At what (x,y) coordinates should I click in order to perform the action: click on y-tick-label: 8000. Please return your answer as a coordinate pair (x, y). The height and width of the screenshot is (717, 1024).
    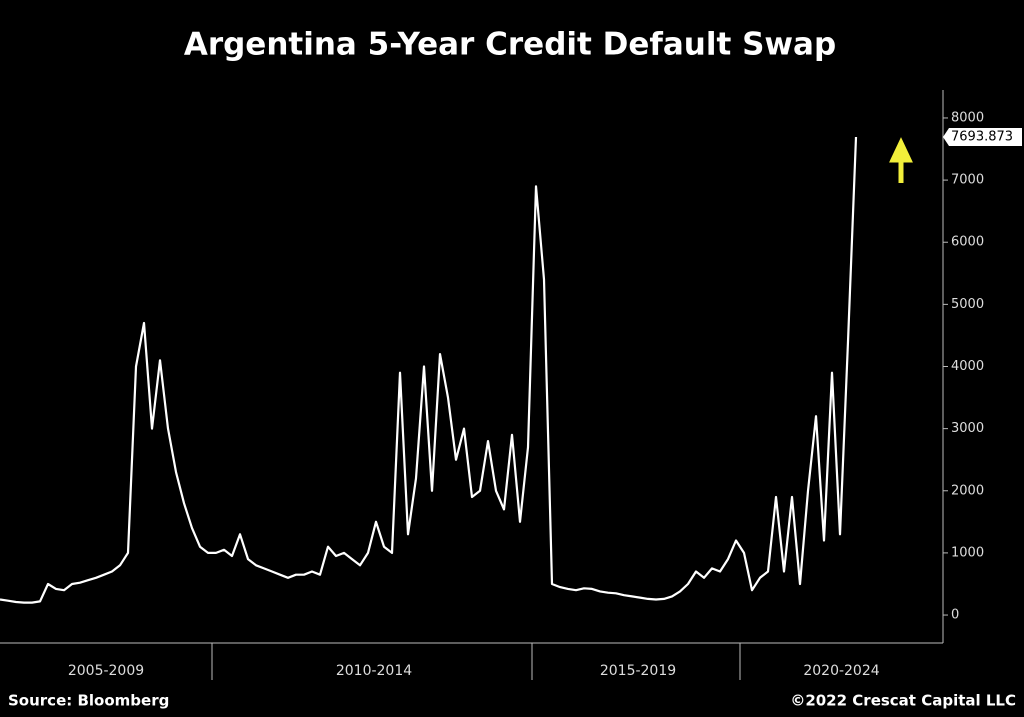
    Looking at the image, I should click on (967, 117).